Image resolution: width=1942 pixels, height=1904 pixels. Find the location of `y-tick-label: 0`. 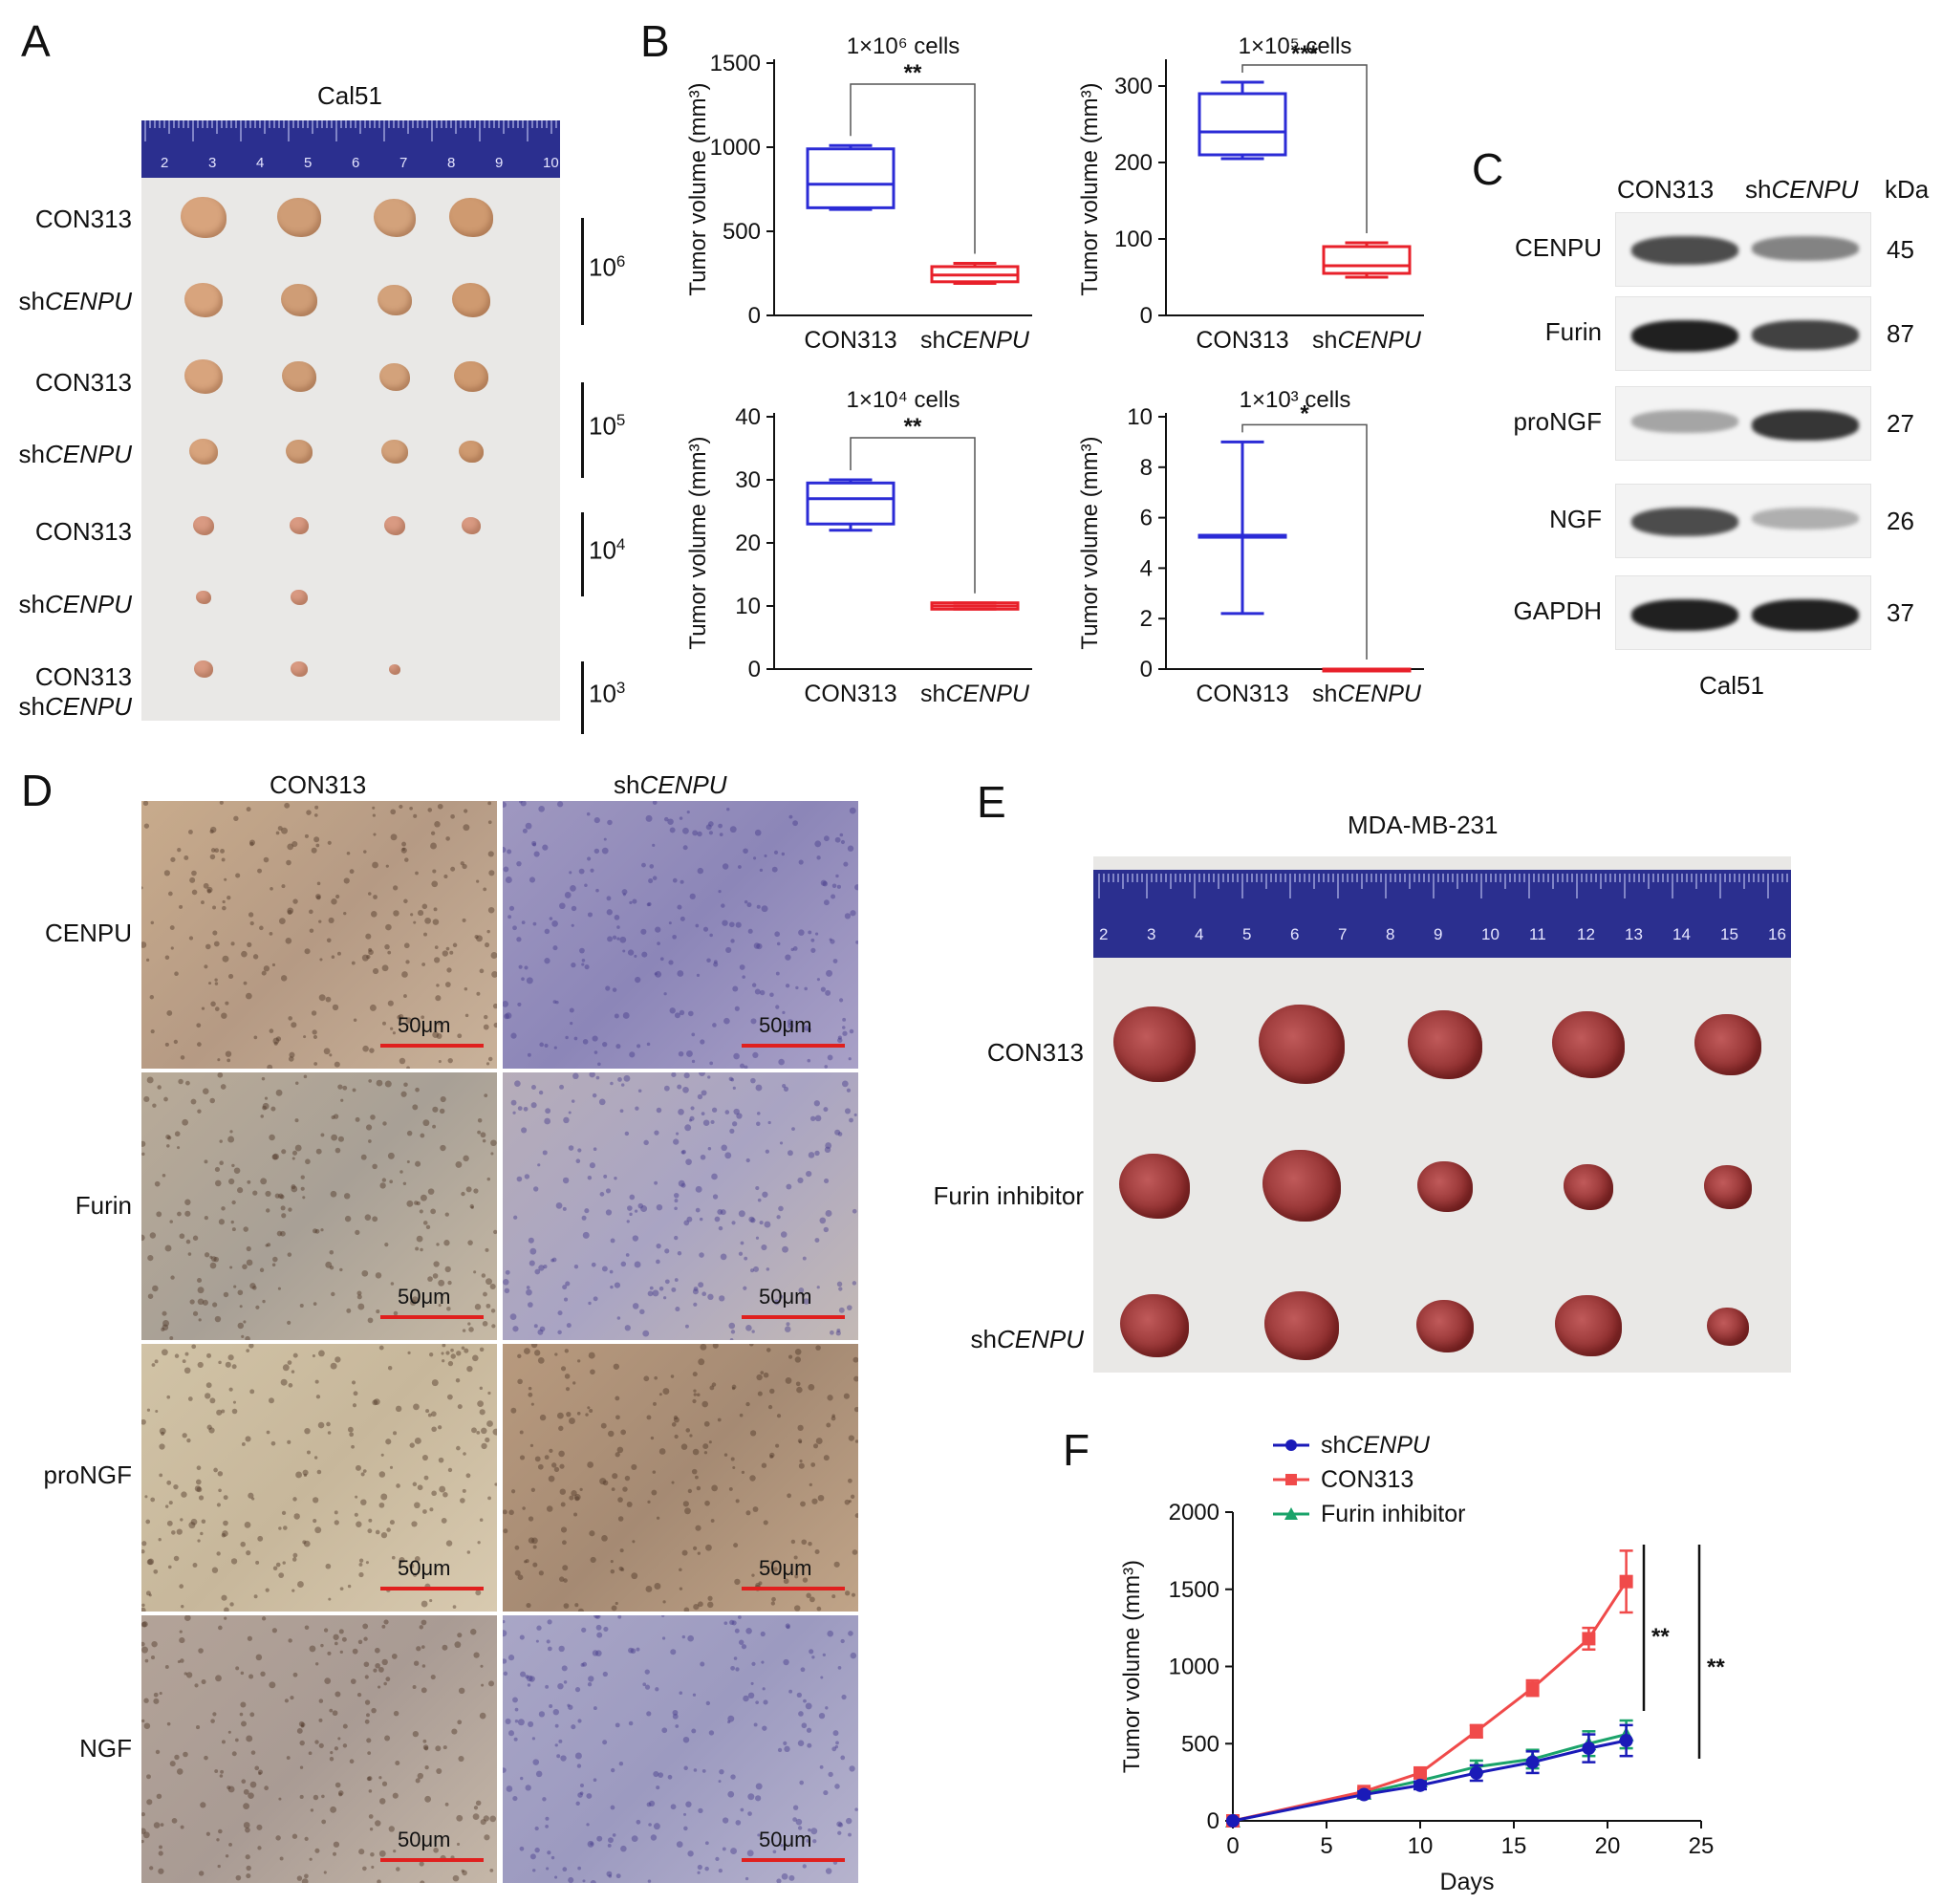

y-tick-label: 0 is located at coordinates (754, 669).